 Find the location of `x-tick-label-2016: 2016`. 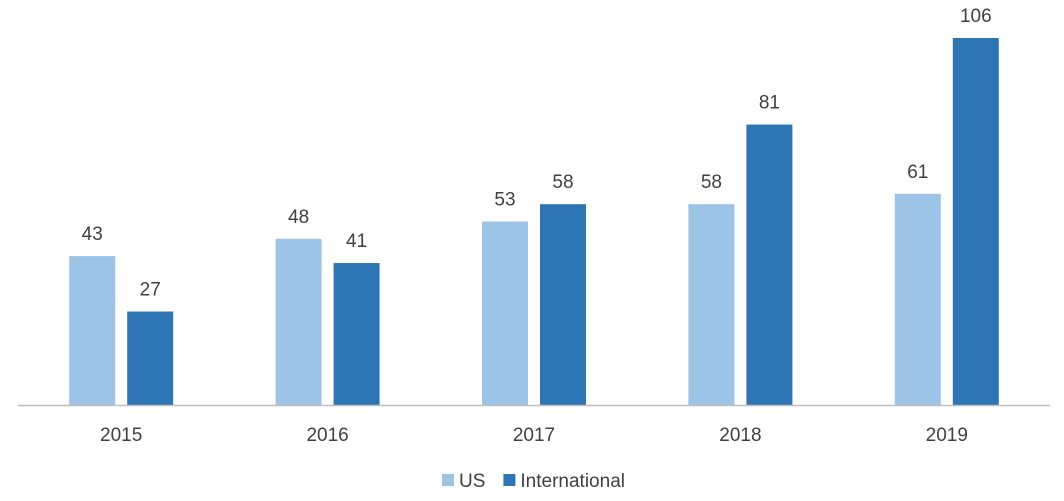

x-tick-label-2016: 2016 is located at coordinates (327, 435).